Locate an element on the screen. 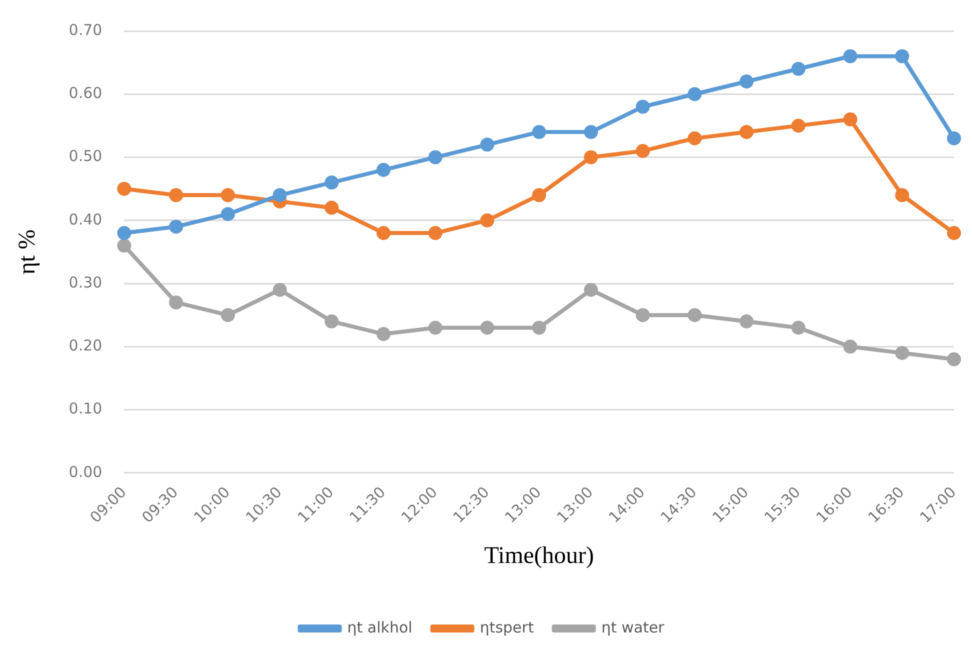  legend-label: ηt alkhol is located at coordinates (379, 627).